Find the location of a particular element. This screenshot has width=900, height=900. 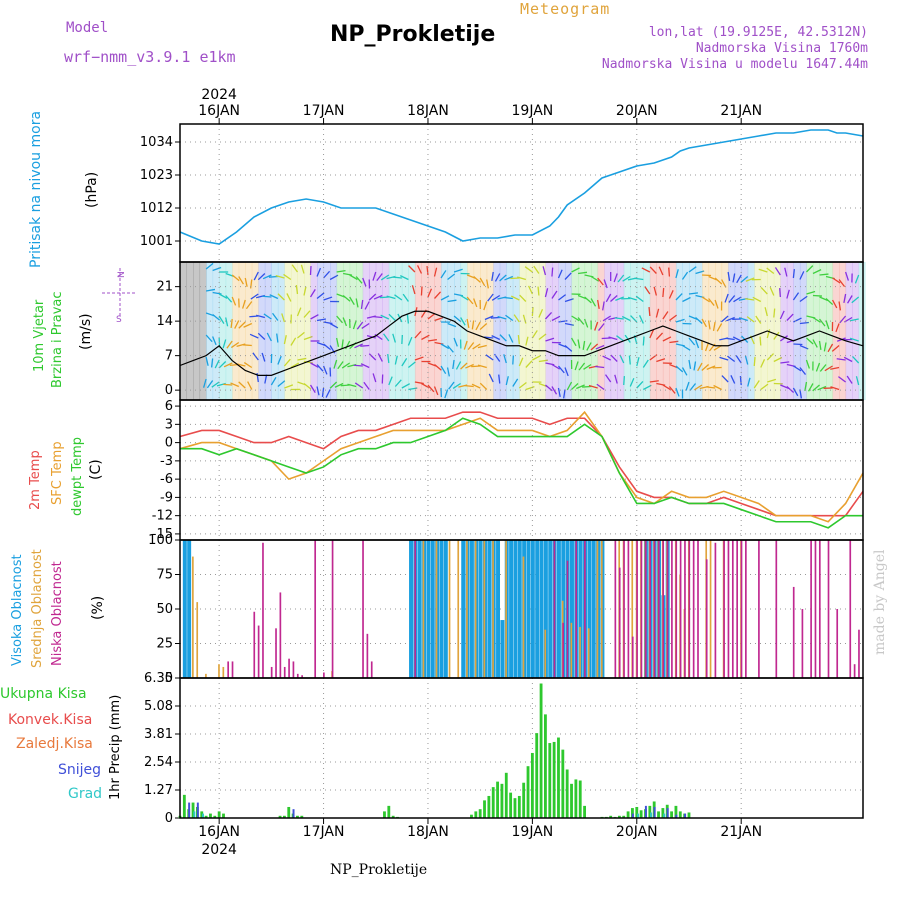

y-tick-label: -15 is located at coordinates (162, 534).